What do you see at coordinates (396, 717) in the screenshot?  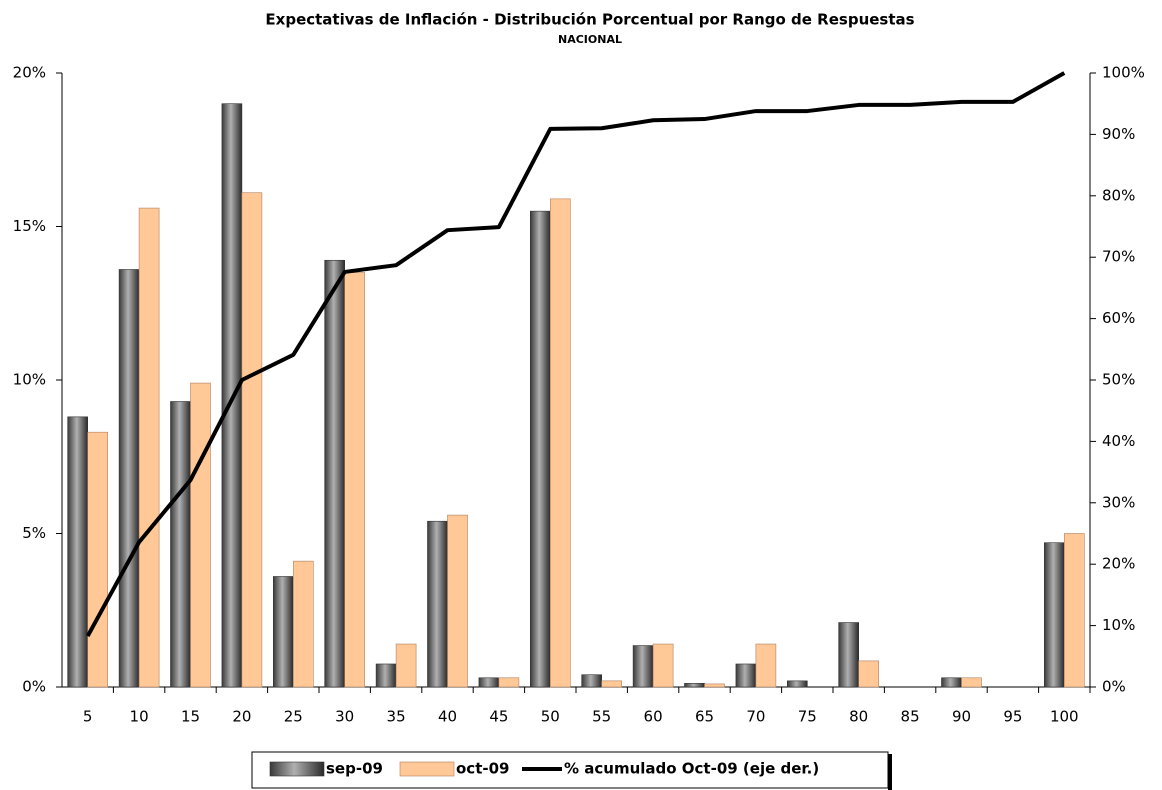 I see `x-tick-label: 35` at bounding box center [396, 717].